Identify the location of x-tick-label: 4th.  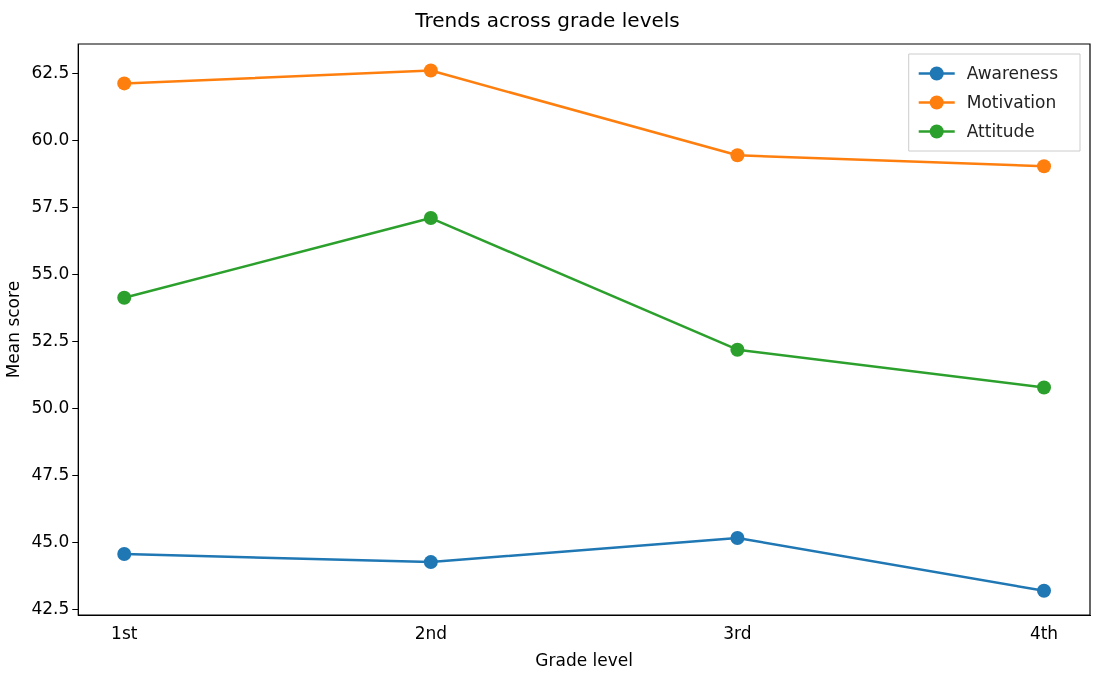
(1044, 632).